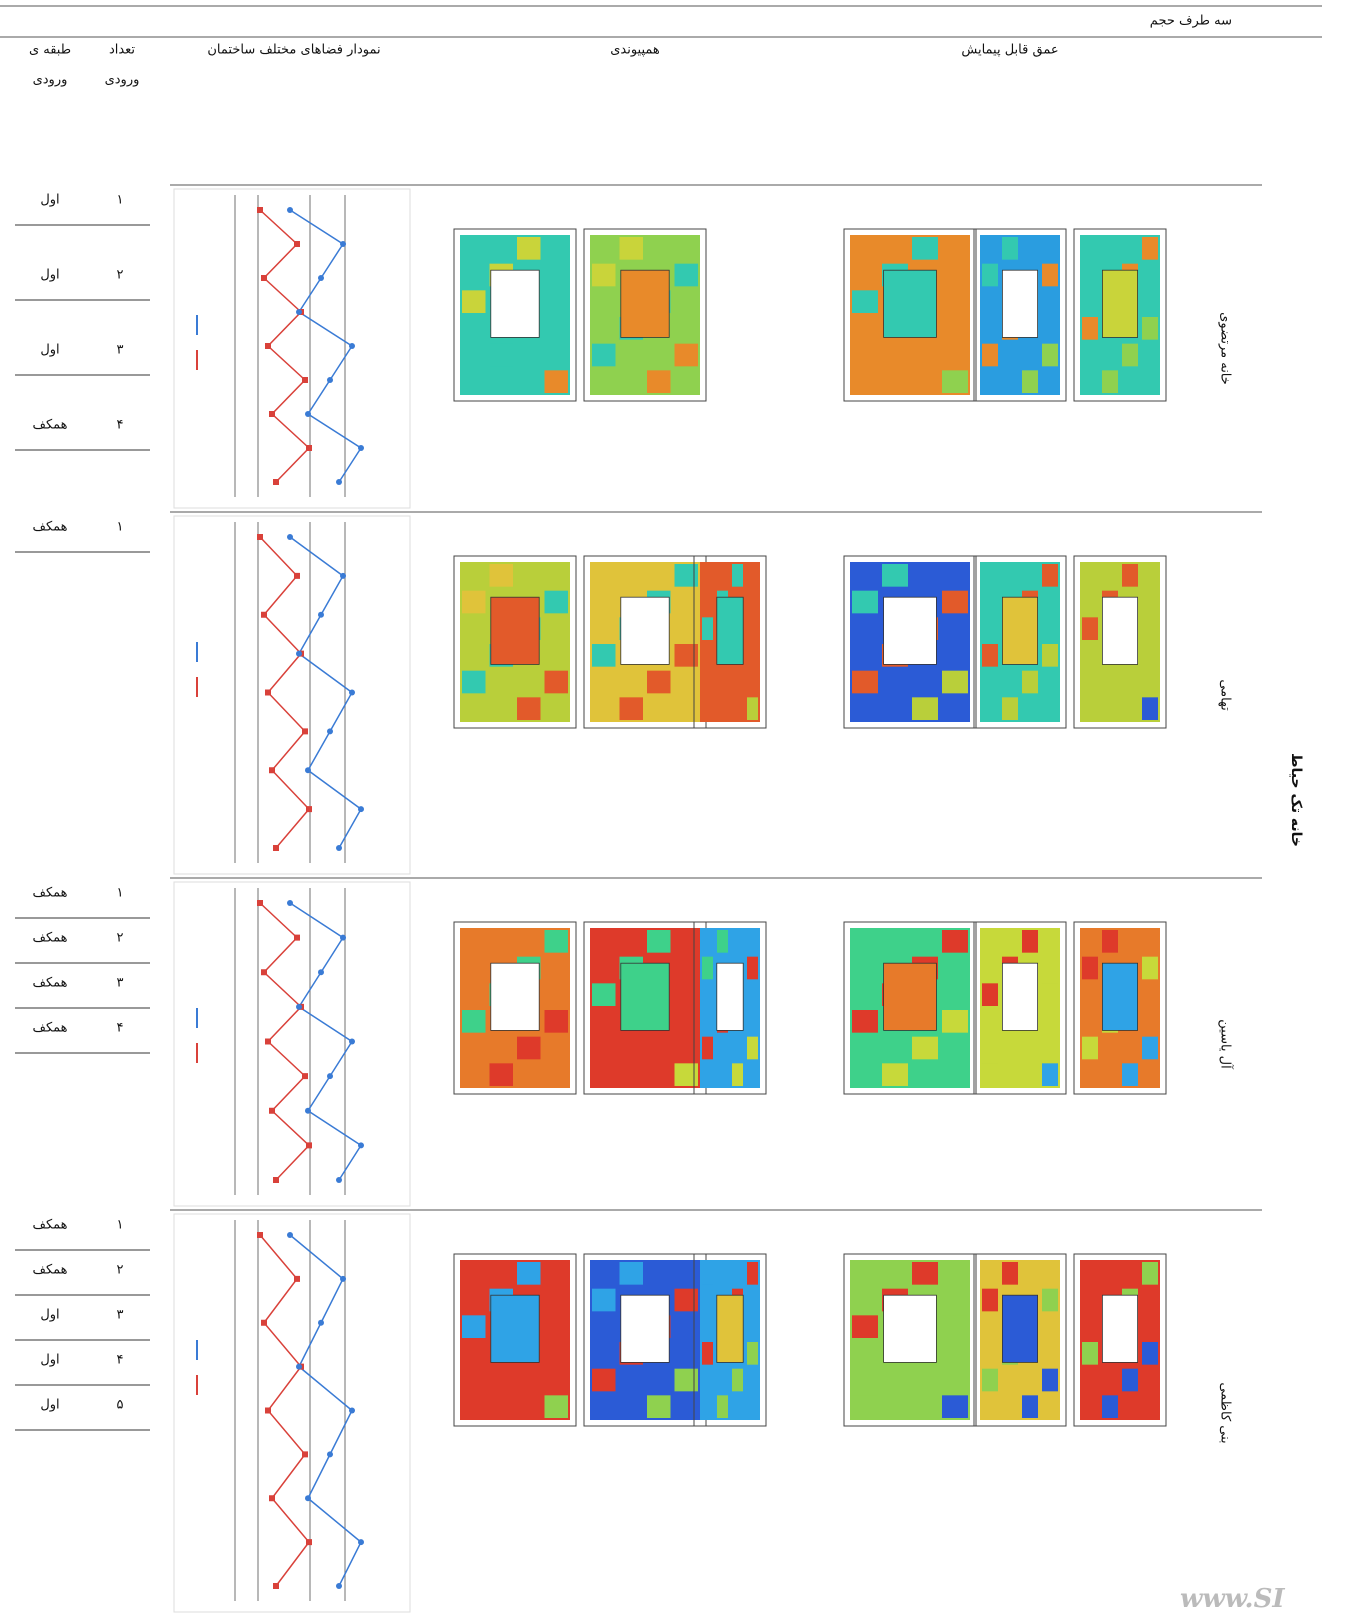 The image size is (1362, 1620). I want to click on chart-frame, so click(292, 695).